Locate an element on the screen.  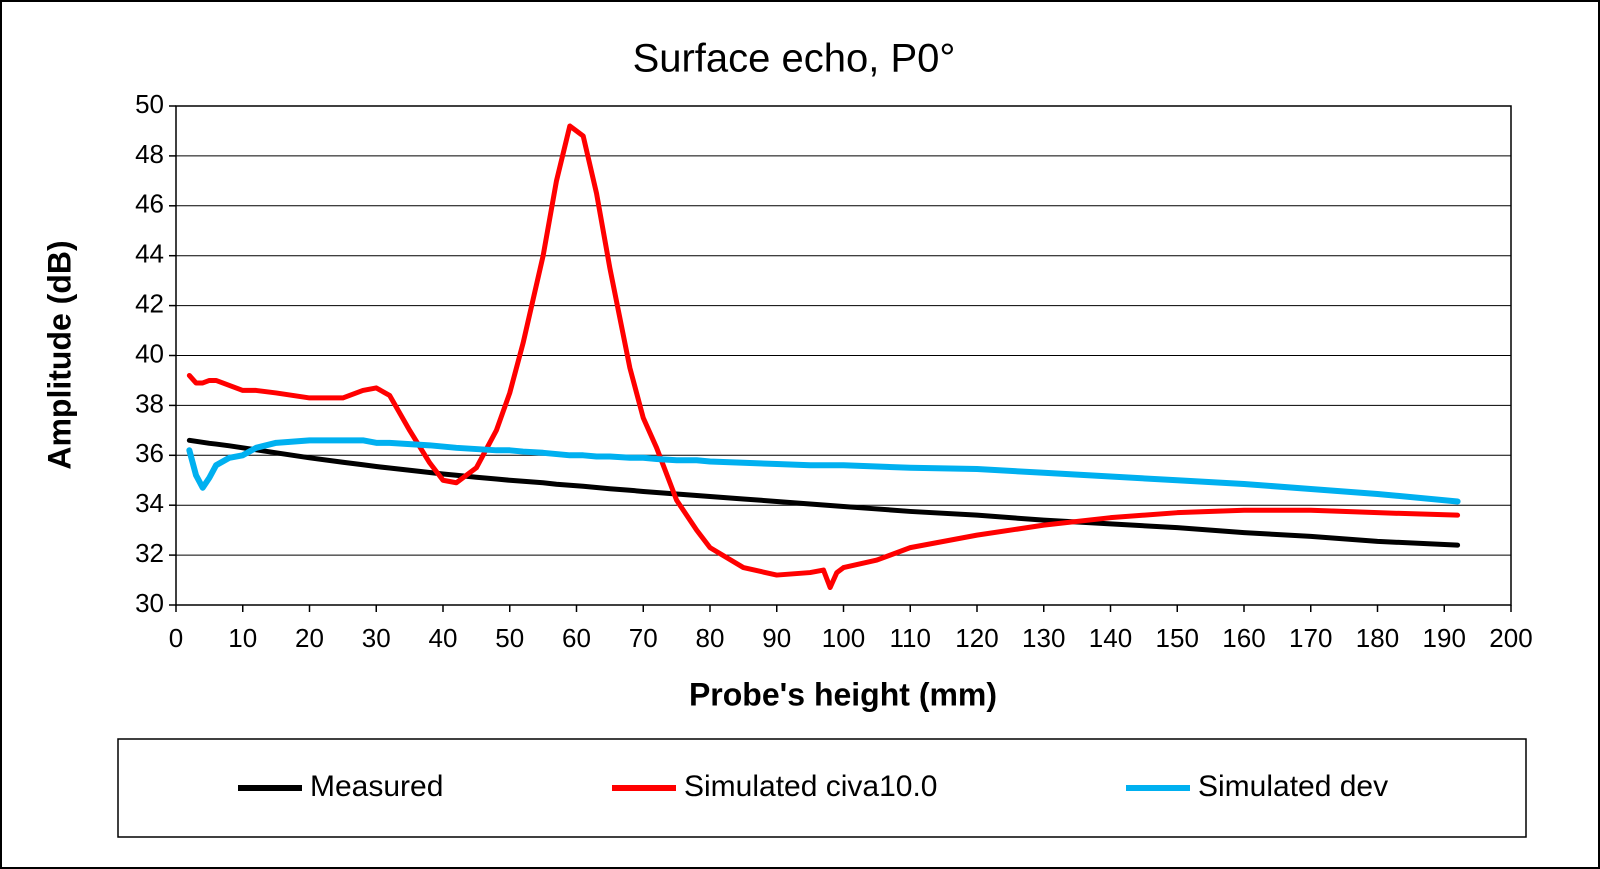
y-tick-label: 42 is located at coordinates (149, 303).